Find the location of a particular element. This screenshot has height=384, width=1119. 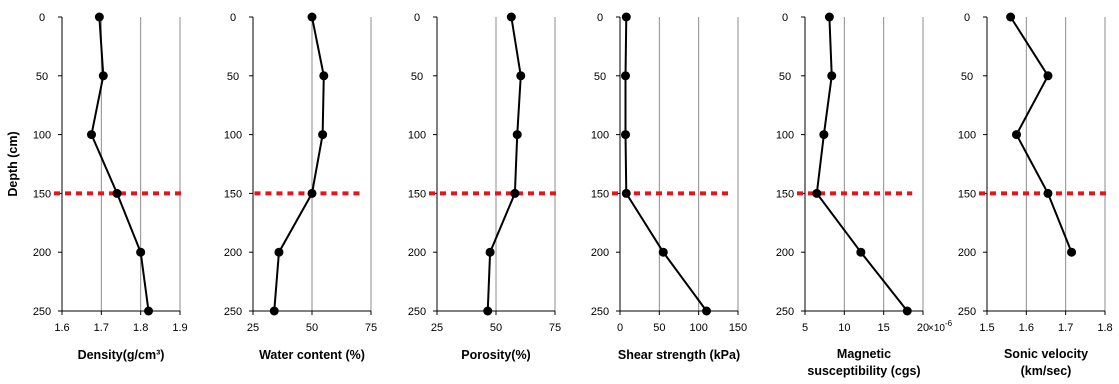

x-tick-label: 1.5 is located at coordinates (986, 328).